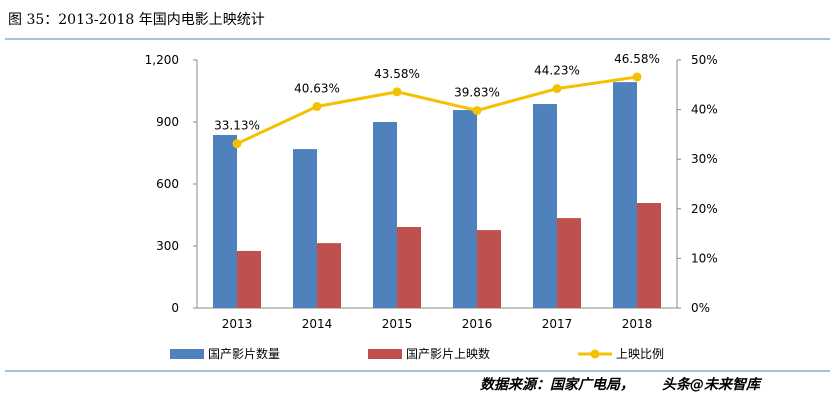  I want to click on y2-tick-label: 30%, so click(704, 159).